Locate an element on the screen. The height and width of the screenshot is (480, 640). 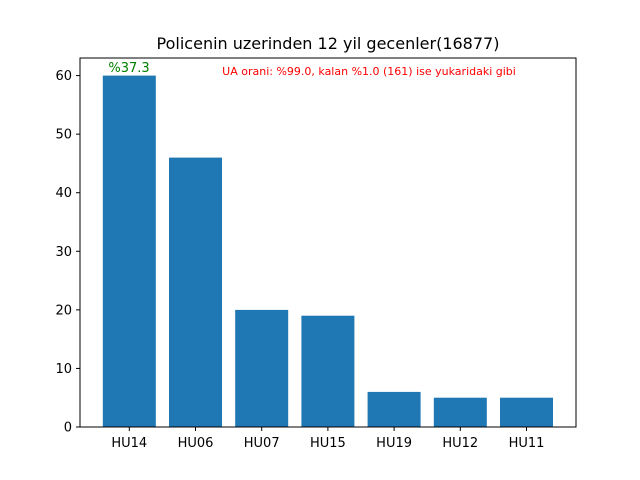
bar-hu15 is located at coordinates (328, 371).